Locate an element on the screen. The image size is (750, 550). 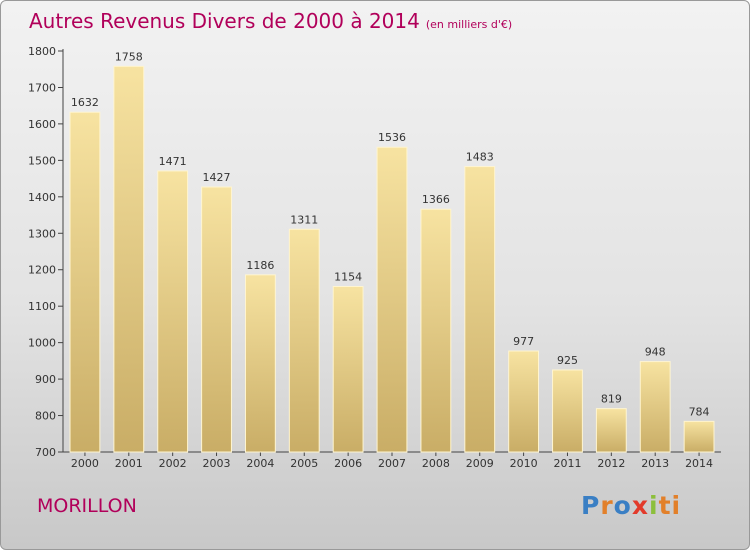
bar-value-label: 948 is located at coordinates (655, 352).